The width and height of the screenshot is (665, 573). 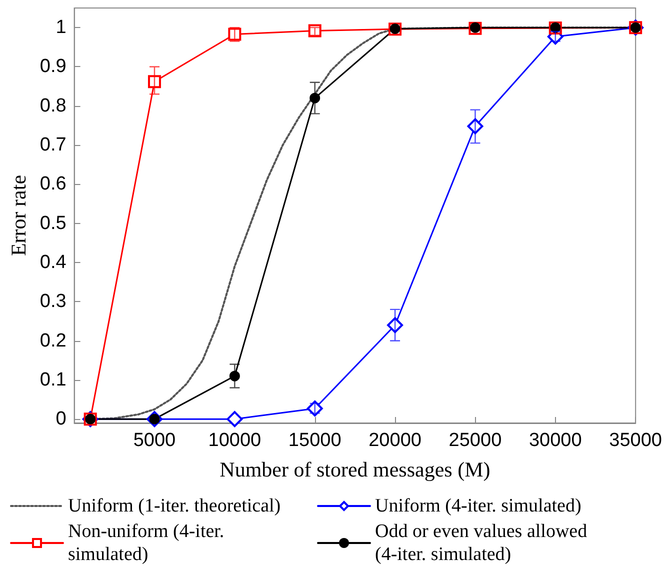 What do you see at coordinates (483, 543) in the screenshot?
I see `legend-label: Odd or even values allowed (4-iter. simulated)` at bounding box center [483, 543].